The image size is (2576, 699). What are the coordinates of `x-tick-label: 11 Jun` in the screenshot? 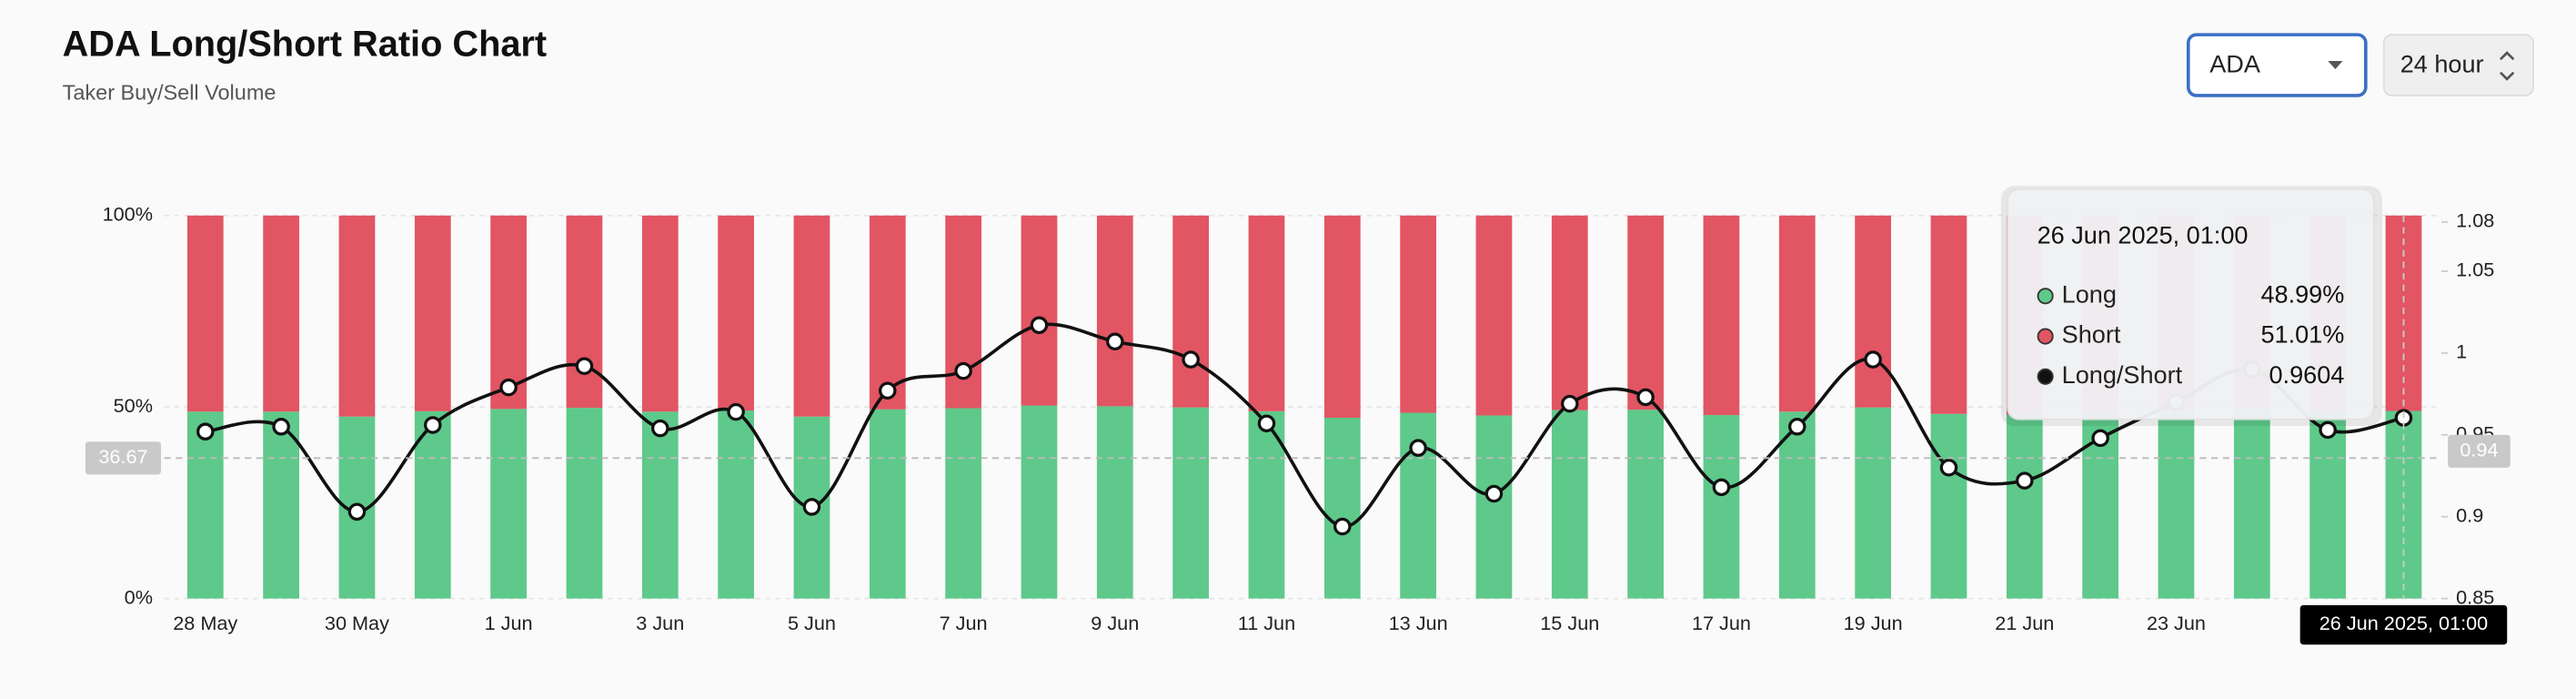 It's located at (1266, 623).